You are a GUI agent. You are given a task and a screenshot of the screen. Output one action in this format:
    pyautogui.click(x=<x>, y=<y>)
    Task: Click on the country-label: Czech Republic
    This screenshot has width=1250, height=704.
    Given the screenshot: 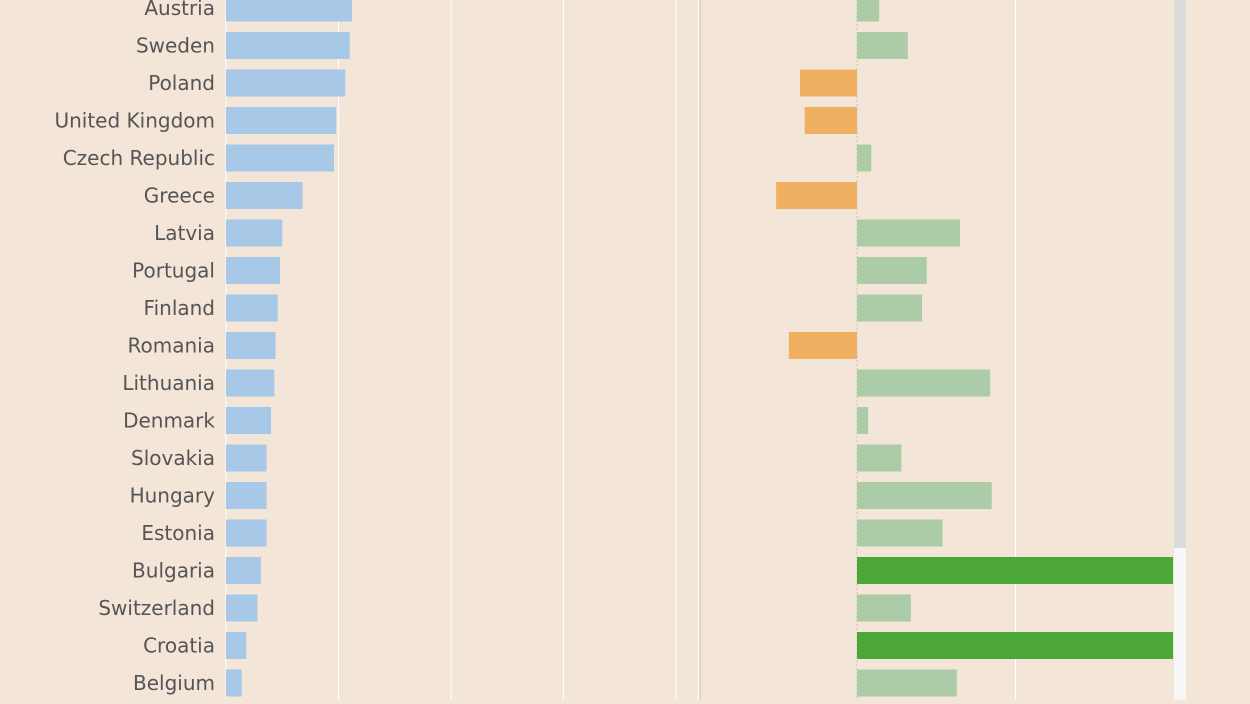 What is the action you would take?
    pyautogui.click(x=139, y=158)
    